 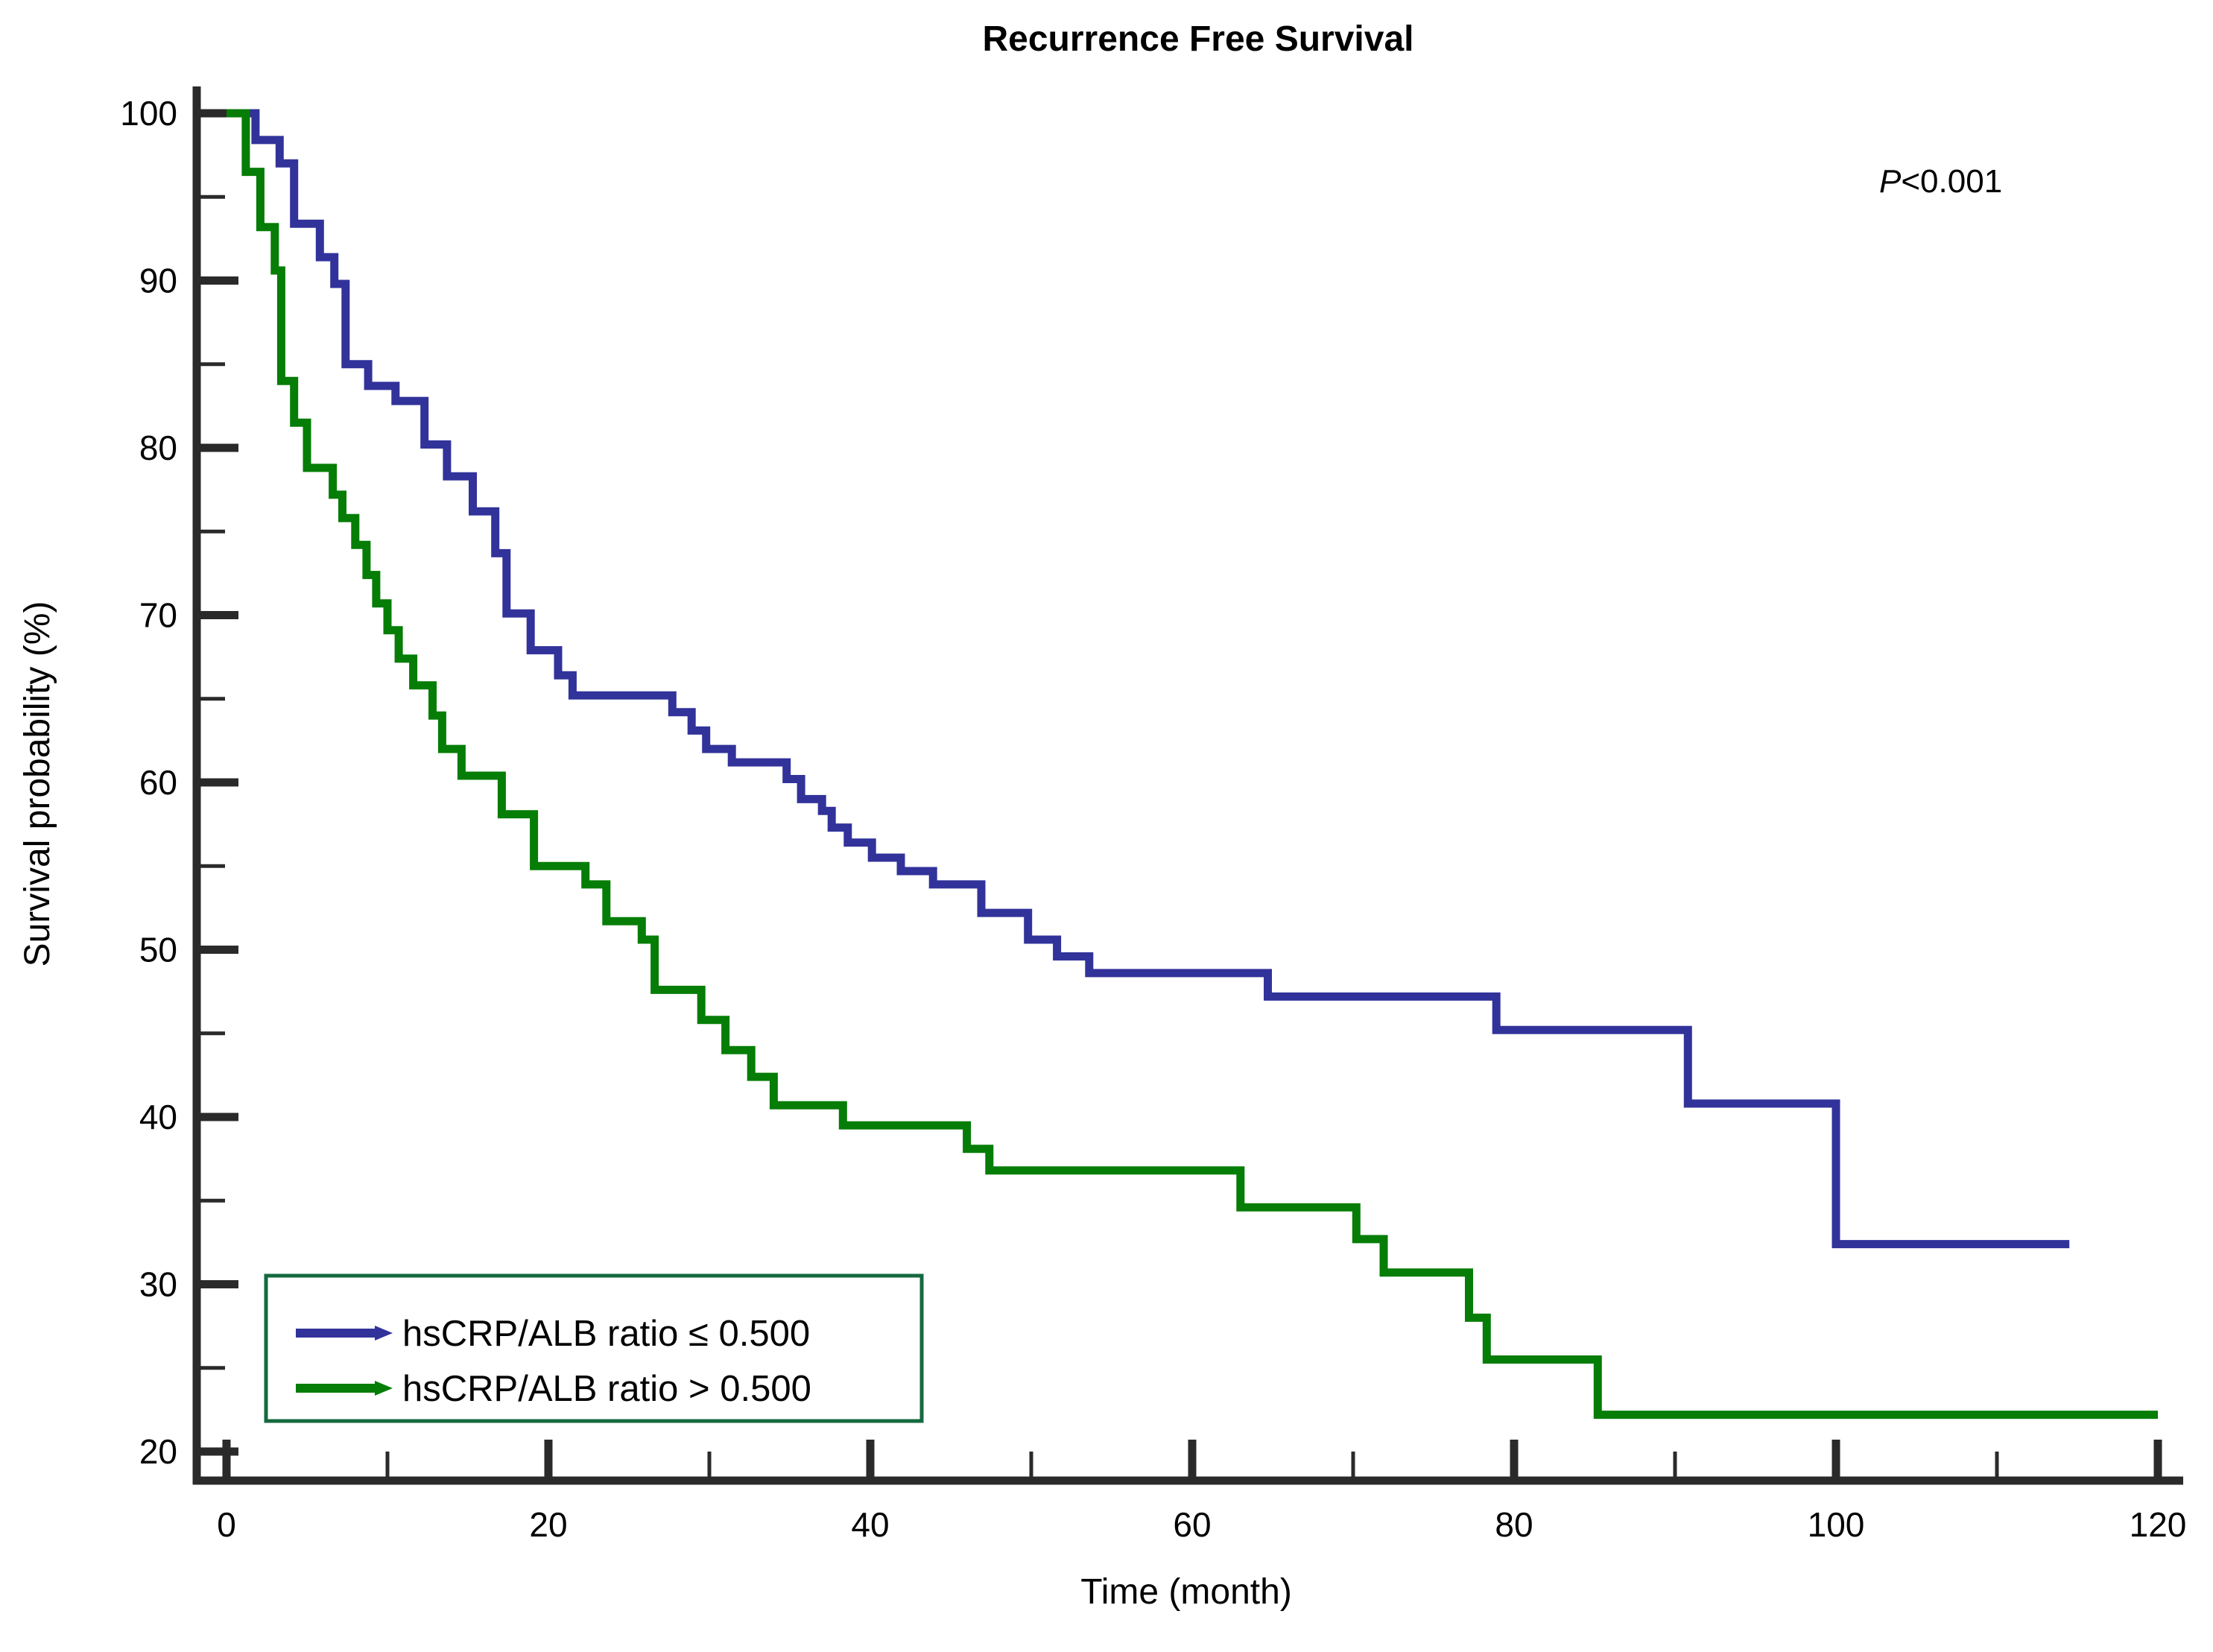 I want to click on y-tick-label-80: 80, so click(x=158, y=448).